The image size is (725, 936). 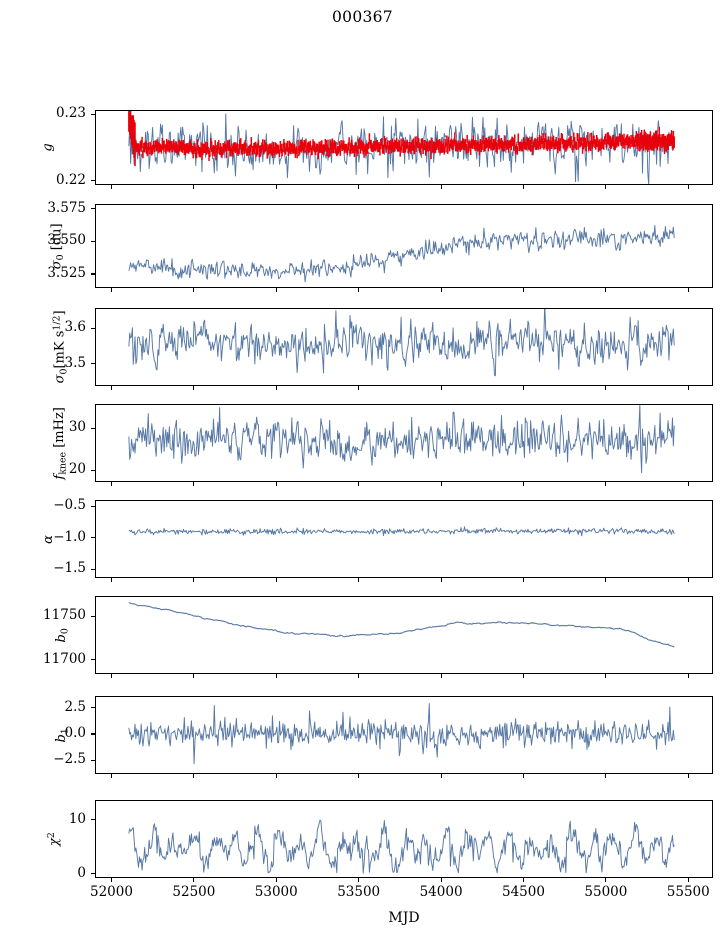 I want to click on y-tick-label-sigma0_du-0: 3.525, so click(x=66, y=272).